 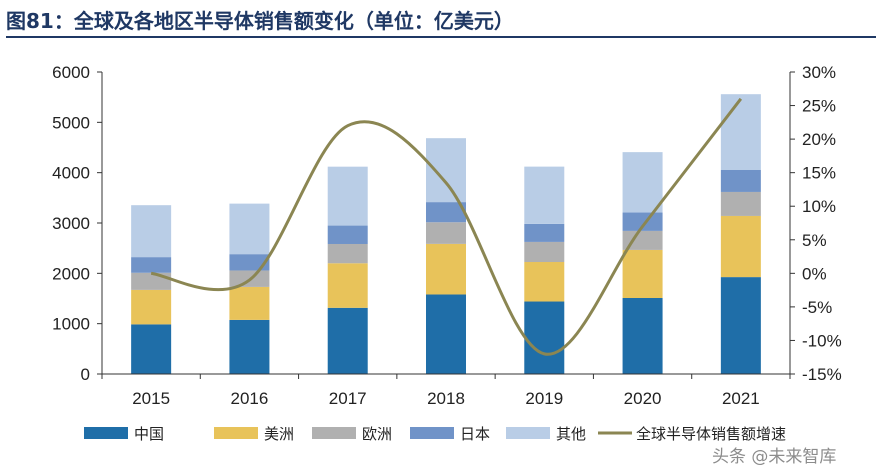 I want to click on y-tick-label: 0, so click(x=85, y=374).